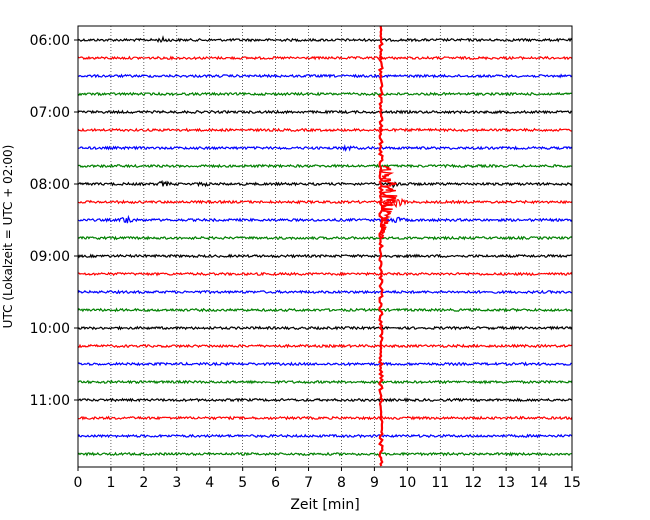 The width and height of the screenshot is (650, 520). Describe the element at coordinates (50, 329) in the screenshot. I see `y-tick-label: 10:00` at that location.